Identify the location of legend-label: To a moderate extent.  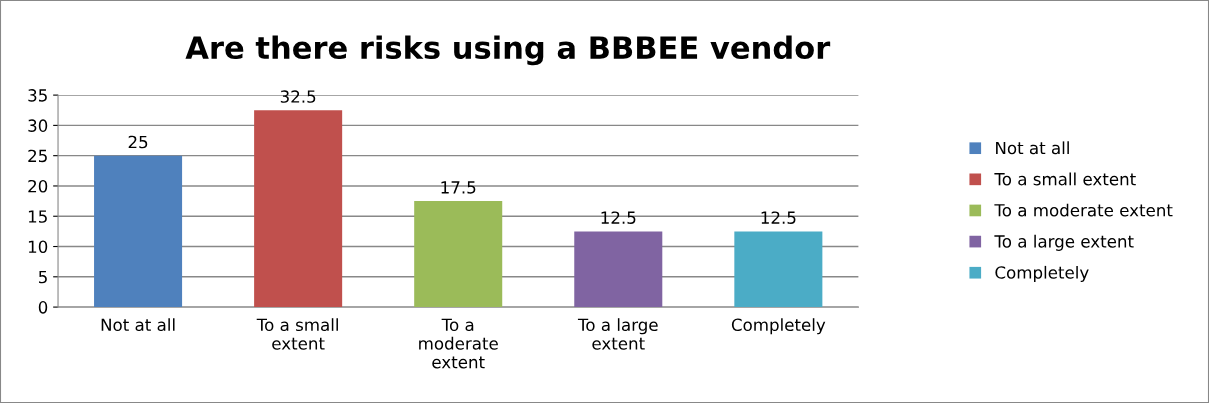
(1083, 210).